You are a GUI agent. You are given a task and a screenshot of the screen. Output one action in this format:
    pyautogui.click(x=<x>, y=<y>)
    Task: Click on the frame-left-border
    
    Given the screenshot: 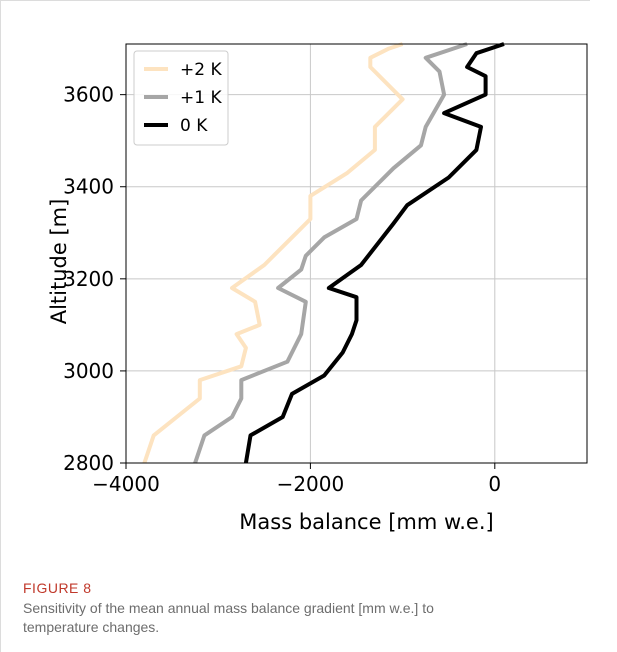 What is the action you would take?
    pyautogui.click(x=0, y=326)
    